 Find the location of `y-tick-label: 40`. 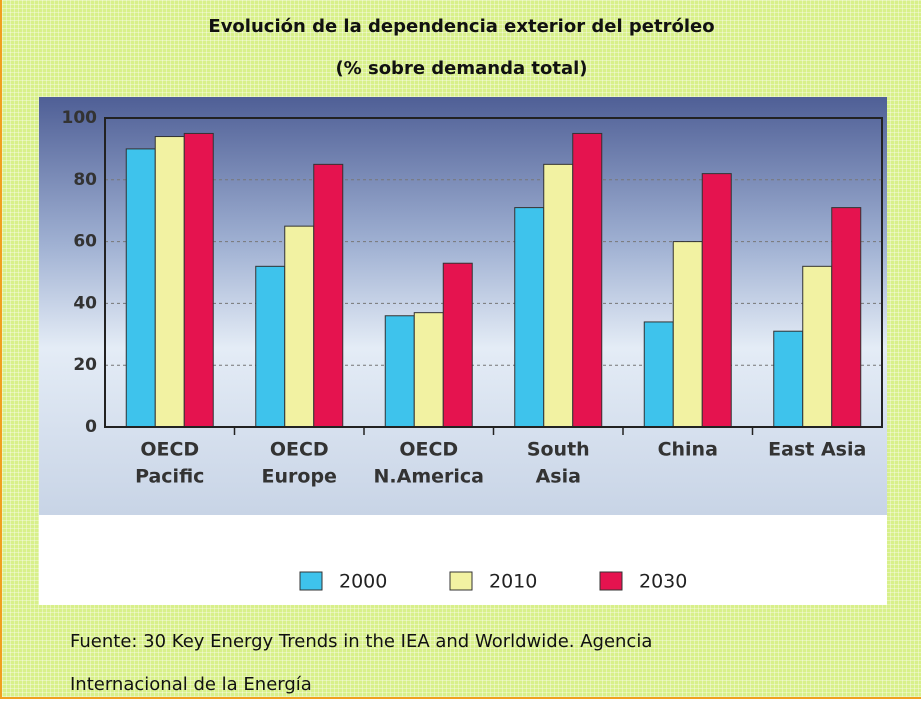

y-tick-label: 40 is located at coordinates (85, 303).